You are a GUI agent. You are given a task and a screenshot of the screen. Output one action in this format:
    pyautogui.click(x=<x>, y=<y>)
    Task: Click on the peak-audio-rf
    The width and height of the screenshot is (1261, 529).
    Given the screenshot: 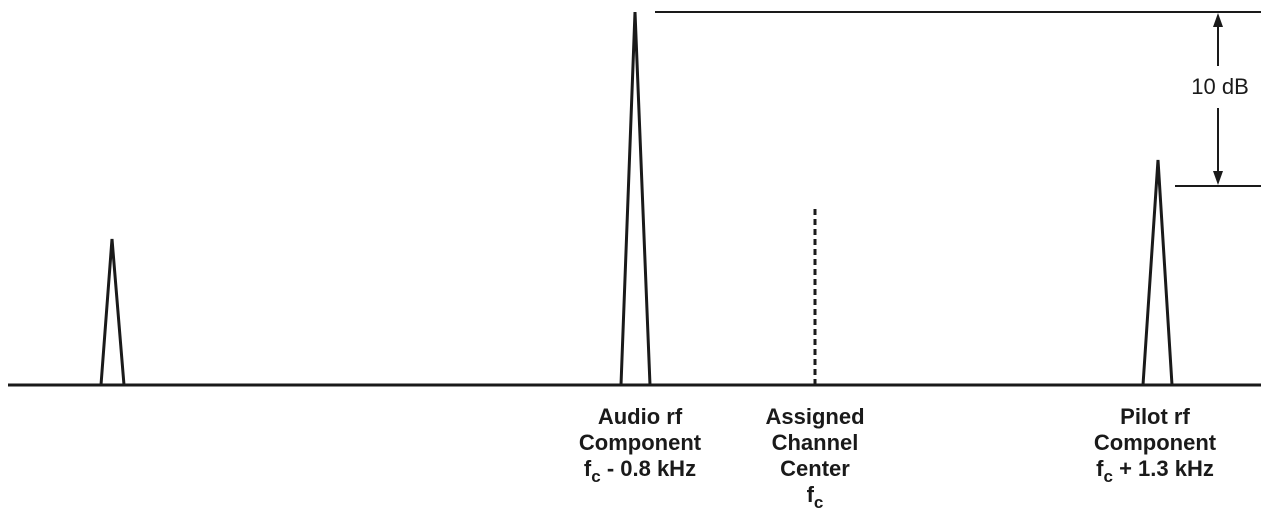 What is the action you would take?
    pyautogui.click(x=635, y=198)
    